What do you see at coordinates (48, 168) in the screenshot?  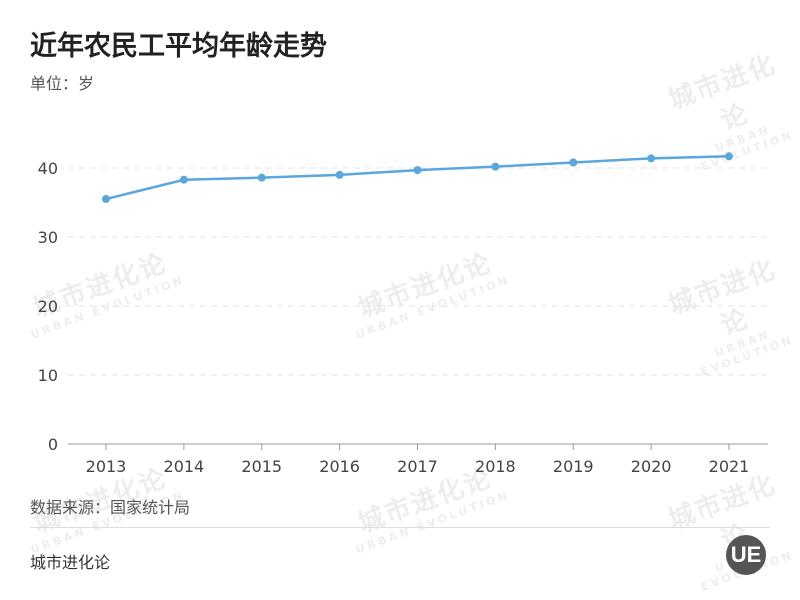 I see `y-tick-label: 40` at bounding box center [48, 168].